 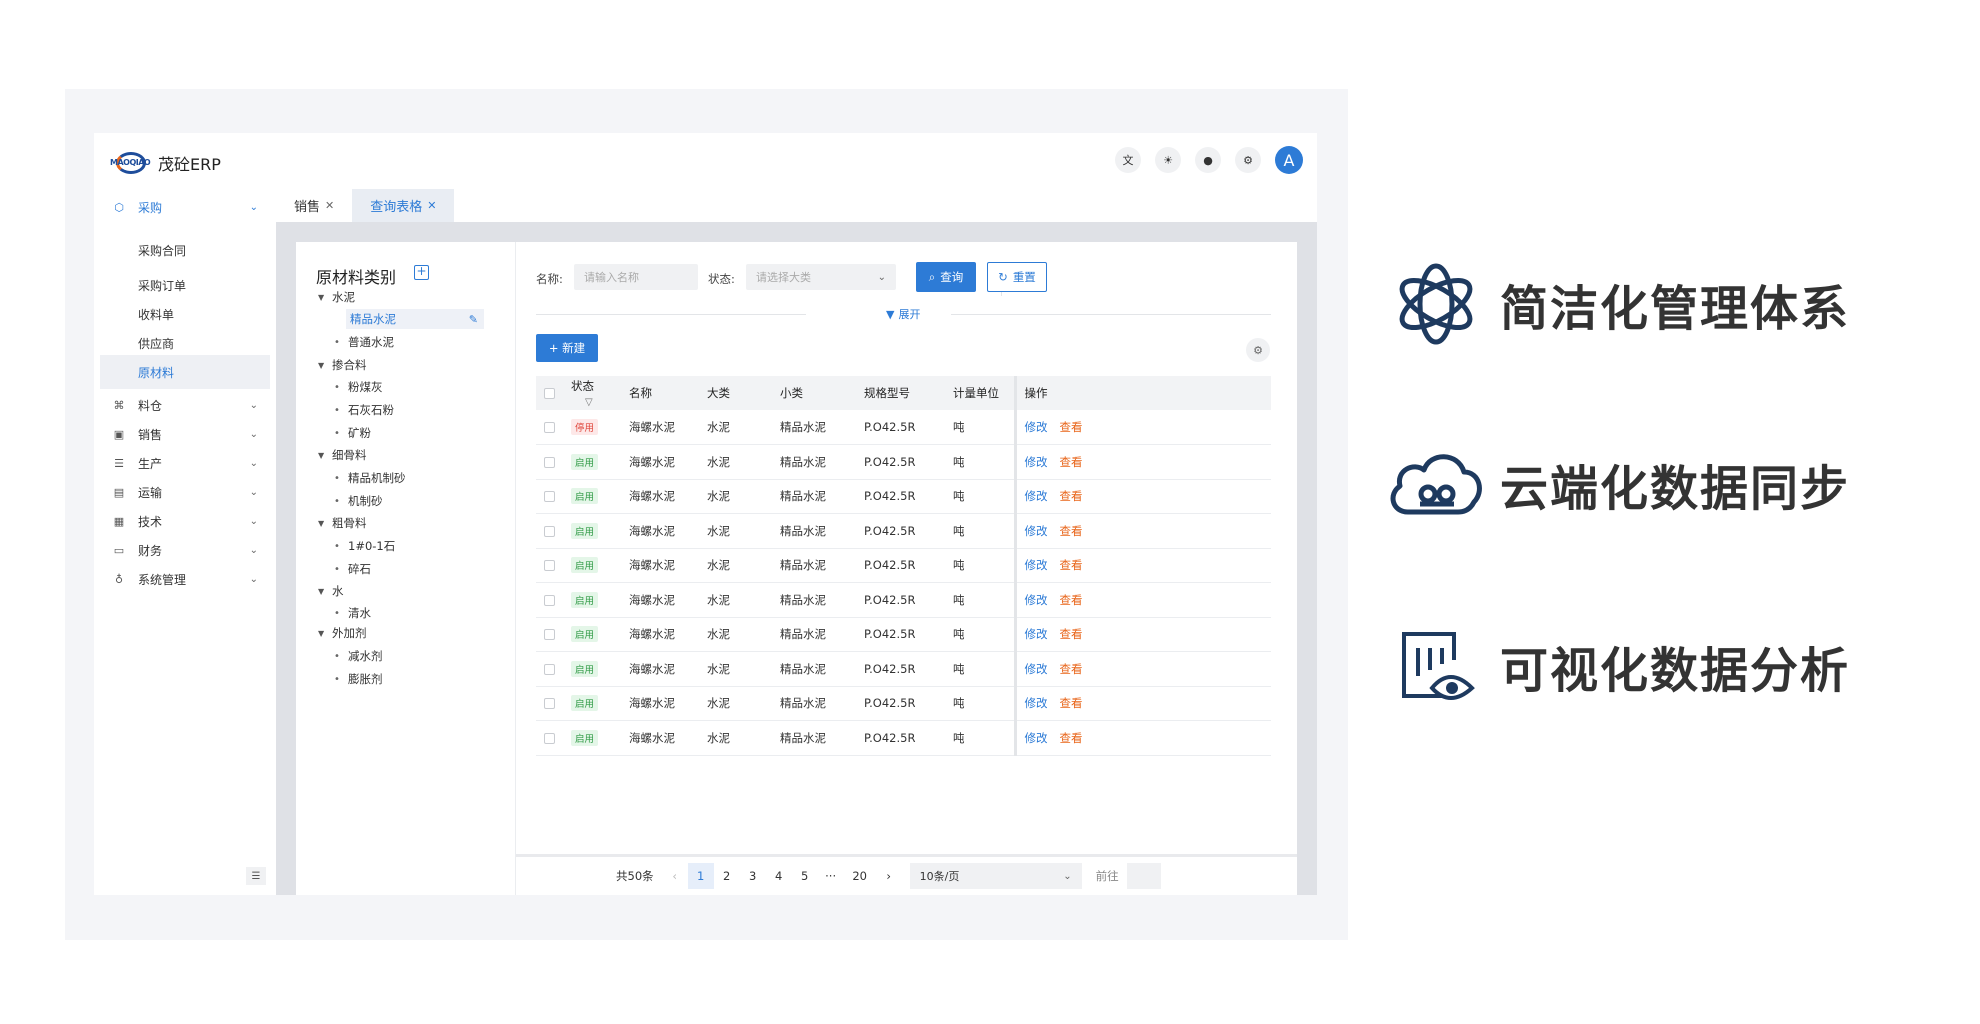 I want to click on next-page-icon: ›, so click(x=888, y=876).